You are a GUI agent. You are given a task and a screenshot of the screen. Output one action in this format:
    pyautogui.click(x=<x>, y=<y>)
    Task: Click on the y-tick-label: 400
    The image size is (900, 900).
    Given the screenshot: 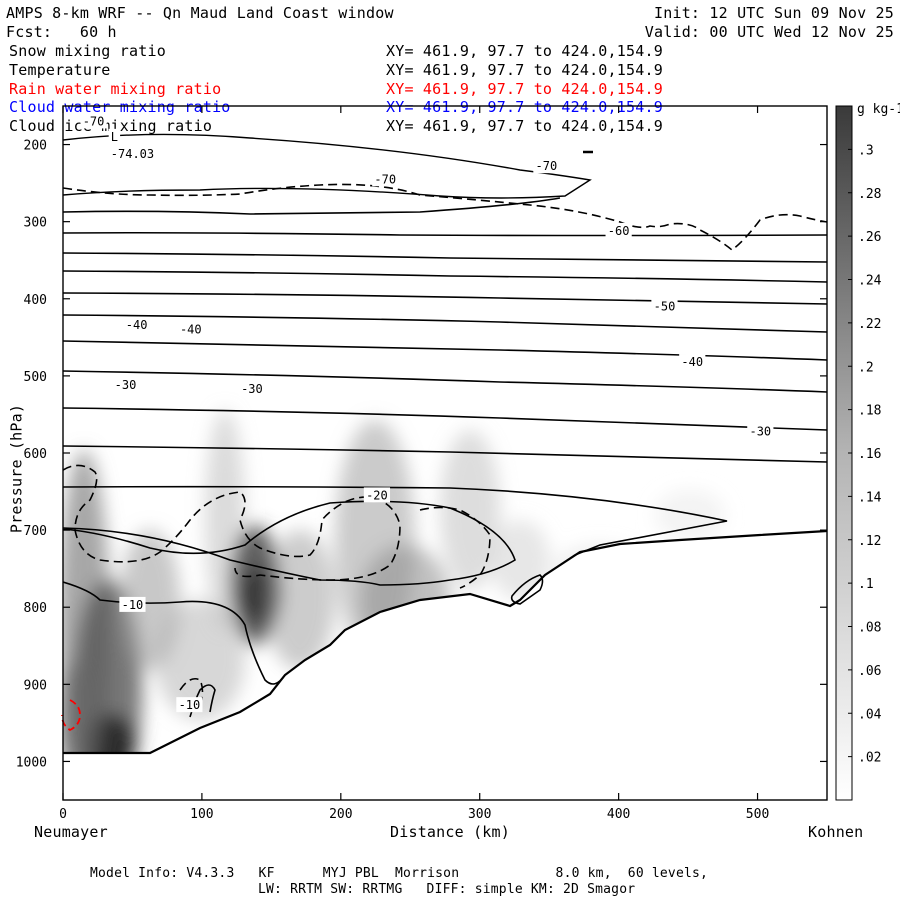 What is the action you would take?
    pyautogui.click(x=35, y=300)
    